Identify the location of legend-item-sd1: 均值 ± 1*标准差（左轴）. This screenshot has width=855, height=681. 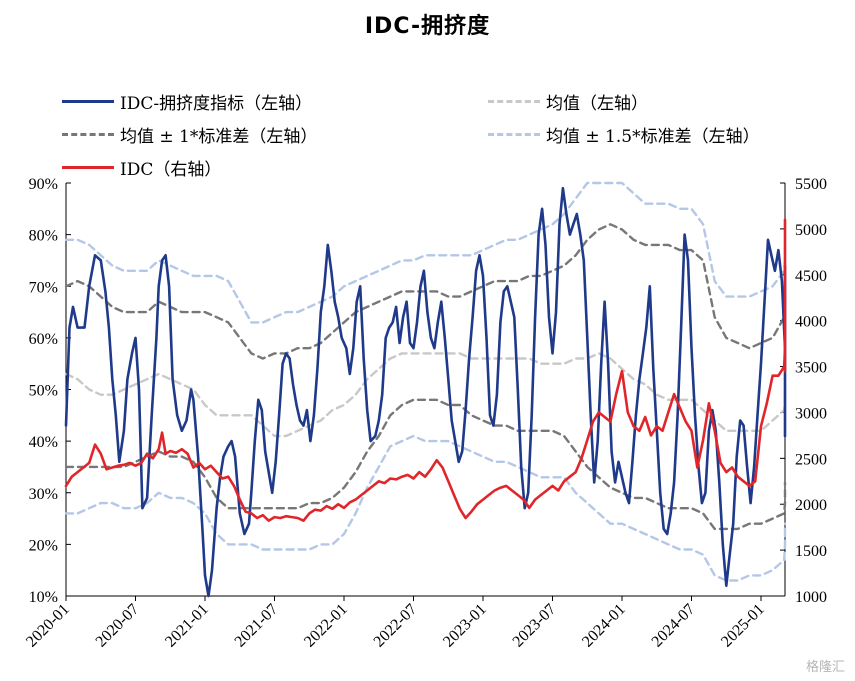
(189, 134).